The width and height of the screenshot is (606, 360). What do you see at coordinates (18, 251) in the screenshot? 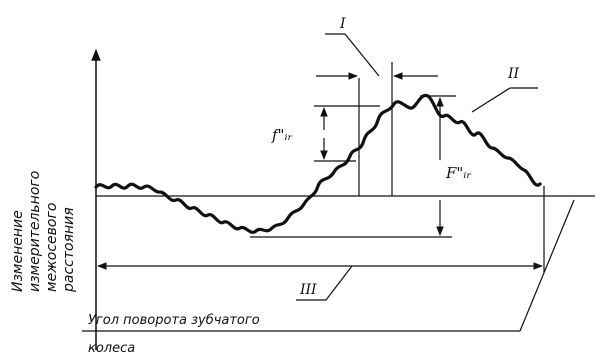
I see `y-axis-label-line-1: Изменение` at bounding box center [18, 251].